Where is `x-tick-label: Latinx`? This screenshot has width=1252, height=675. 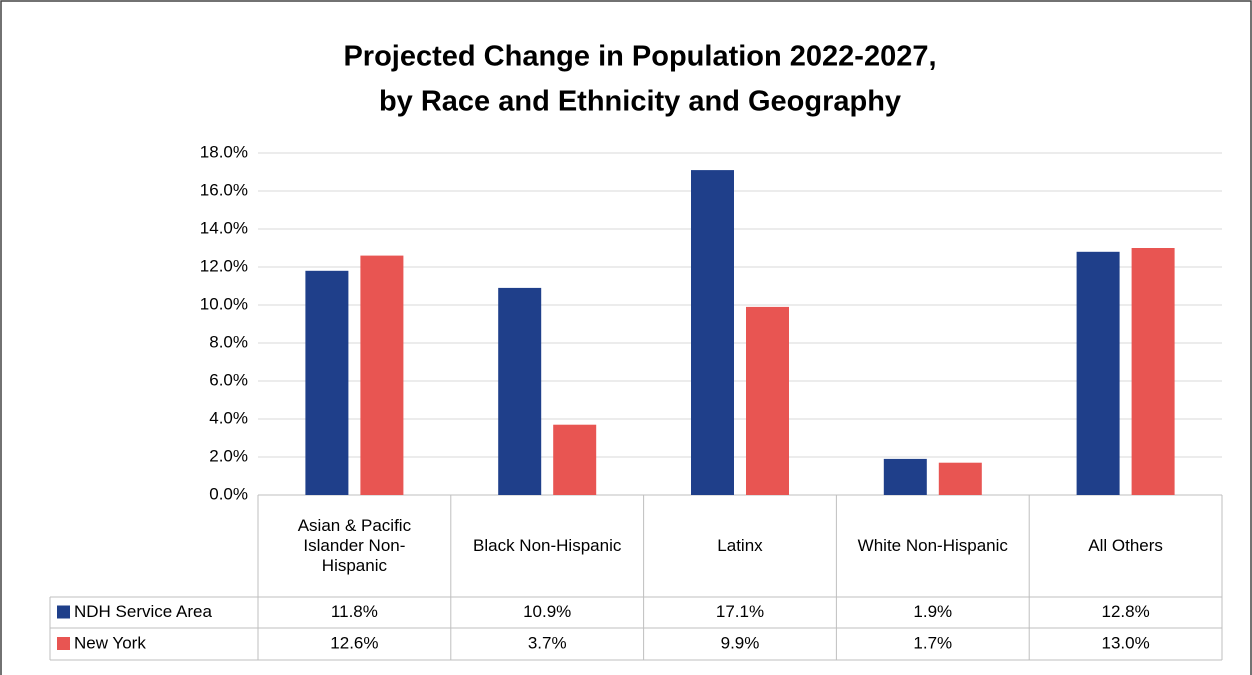
x-tick-label: Latinx is located at coordinates (740, 545).